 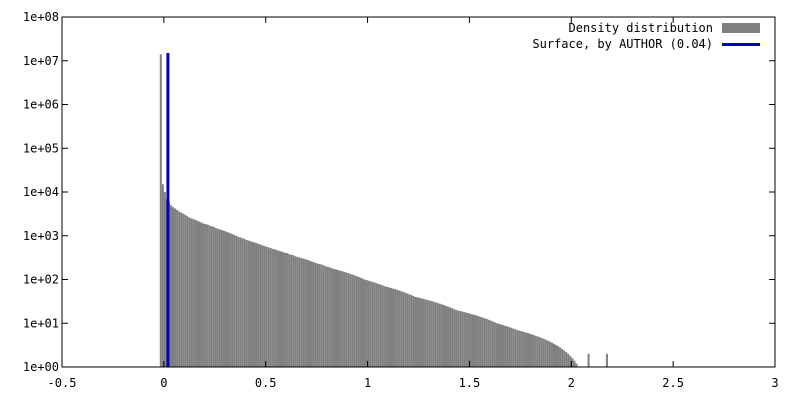 What do you see at coordinates (673, 383) in the screenshot?
I see `x-tick-label: 2.5` at bounding box center [673, 383].